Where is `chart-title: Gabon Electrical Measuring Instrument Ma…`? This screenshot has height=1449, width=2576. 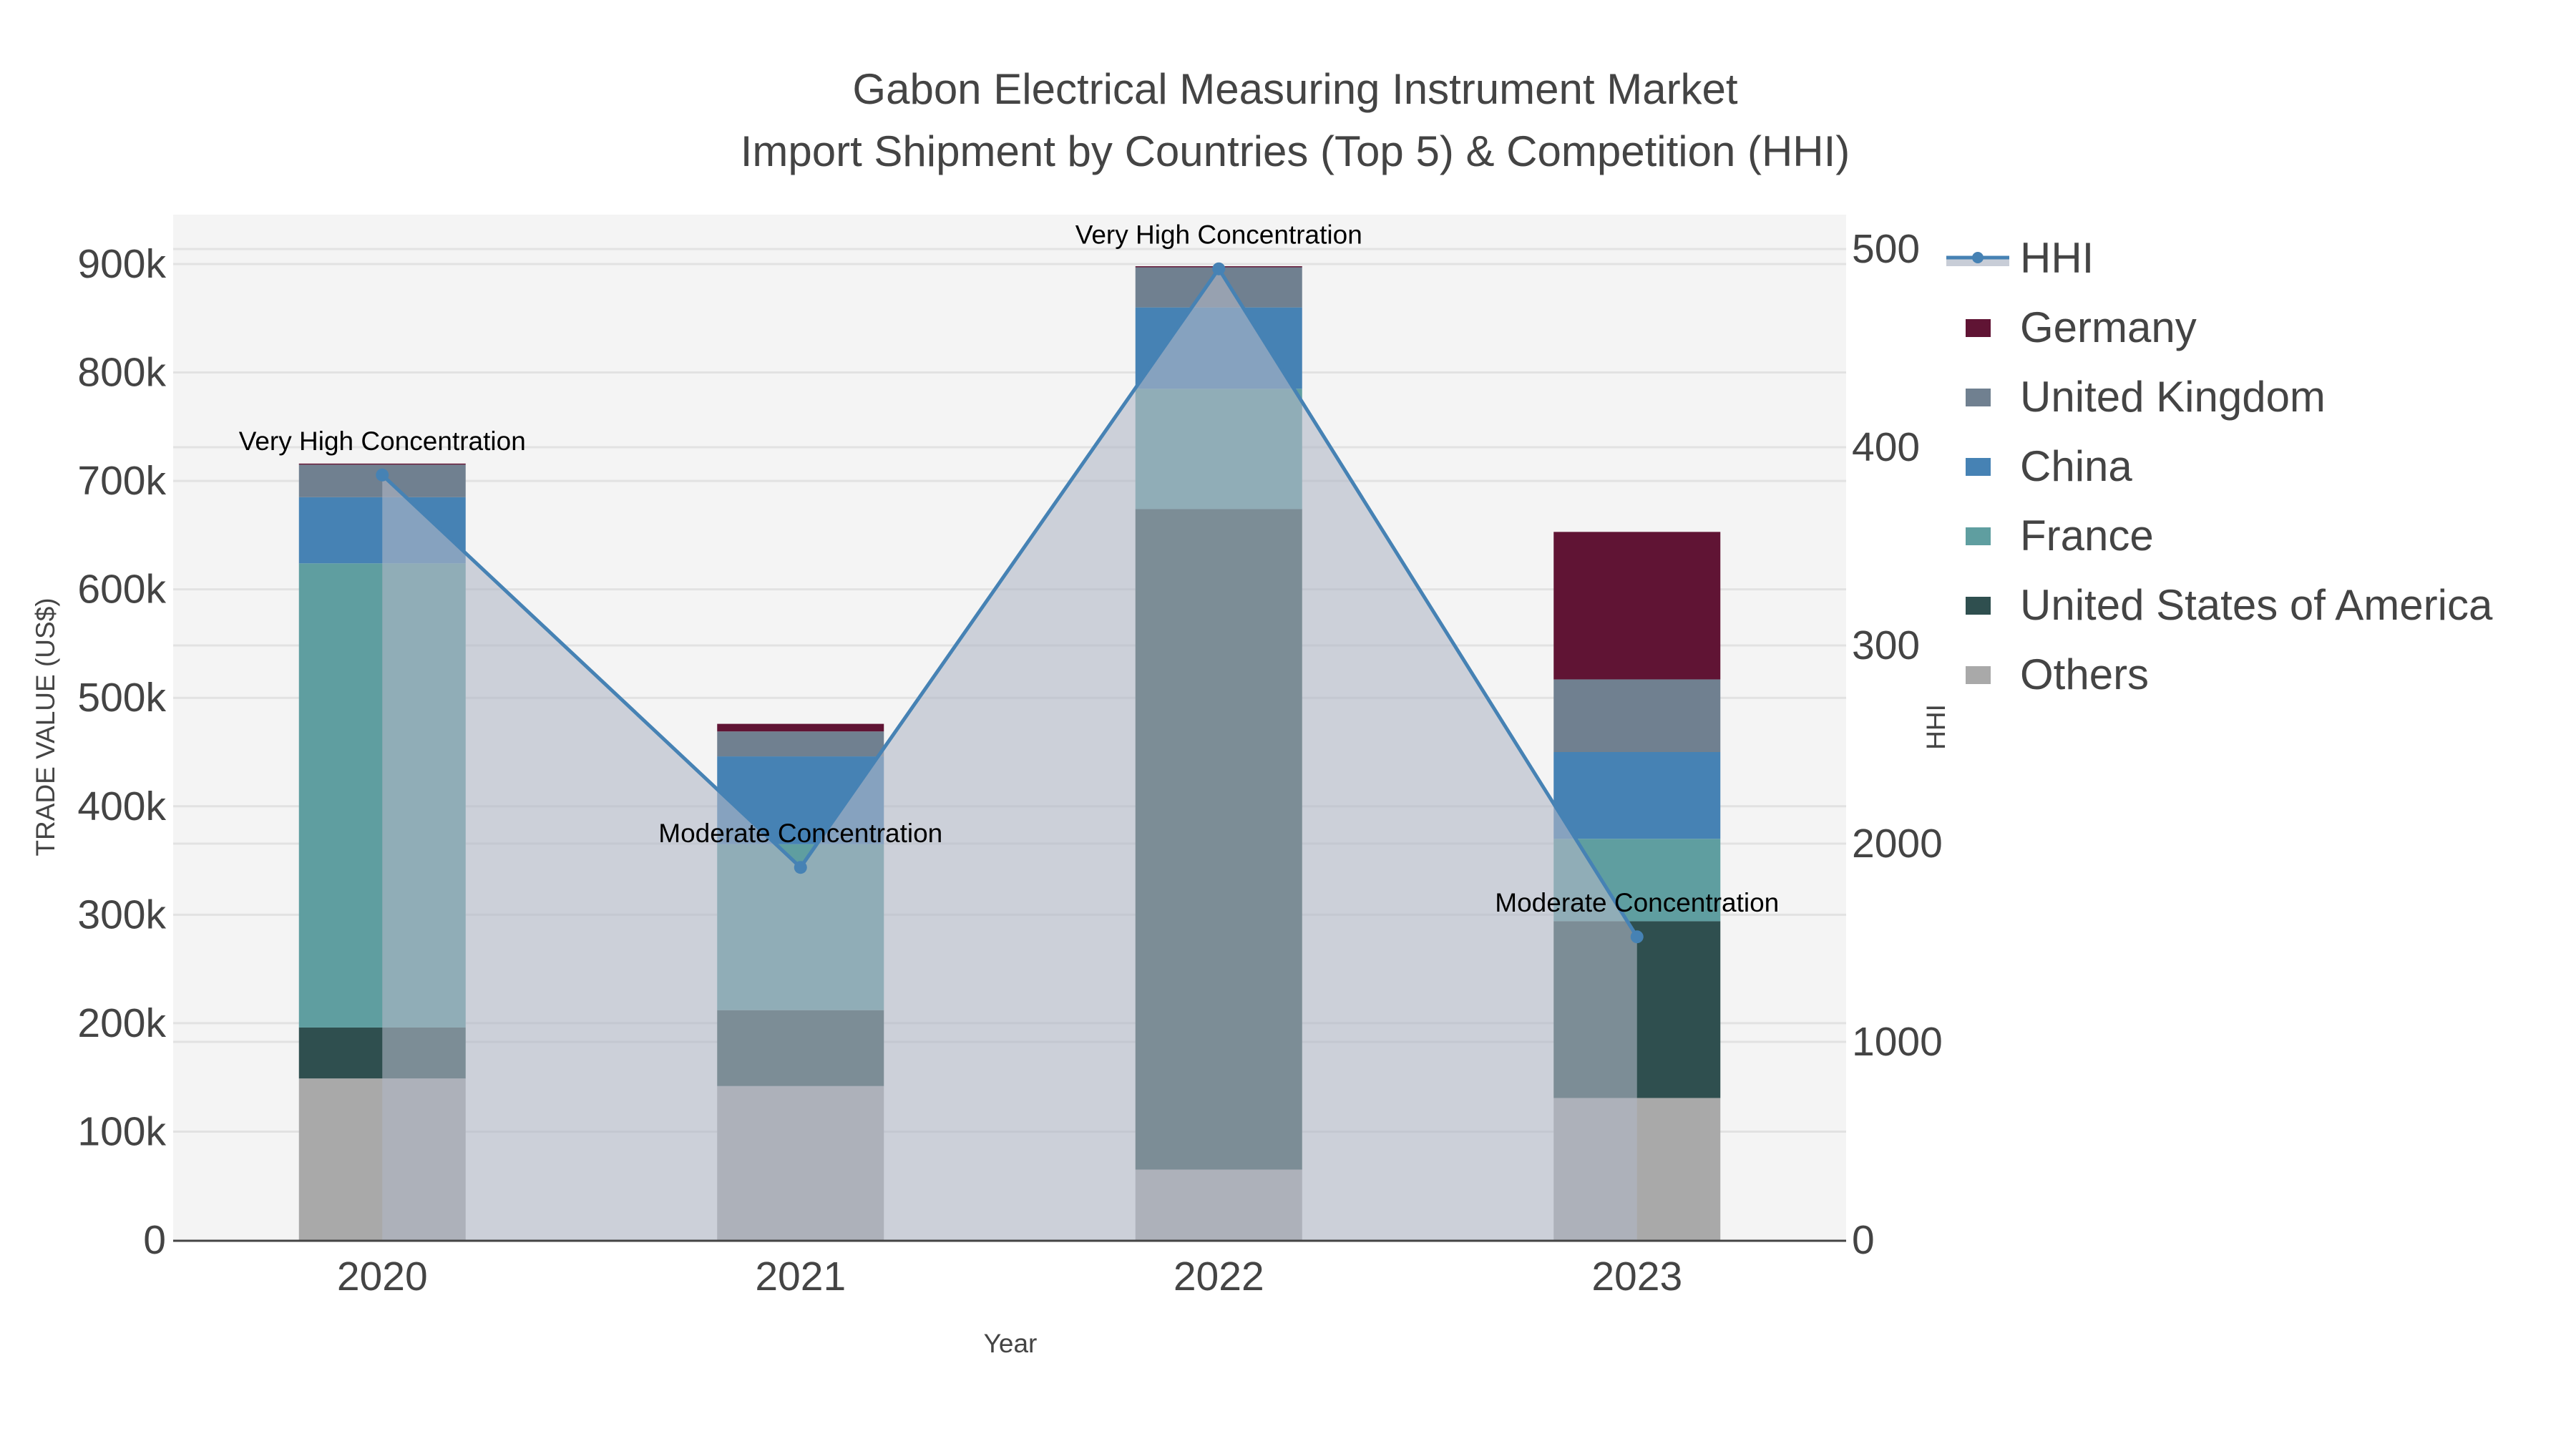 chart-title: Gabon Electrical Measuring Instrument Ma… is located at coordinates (1295, 89).